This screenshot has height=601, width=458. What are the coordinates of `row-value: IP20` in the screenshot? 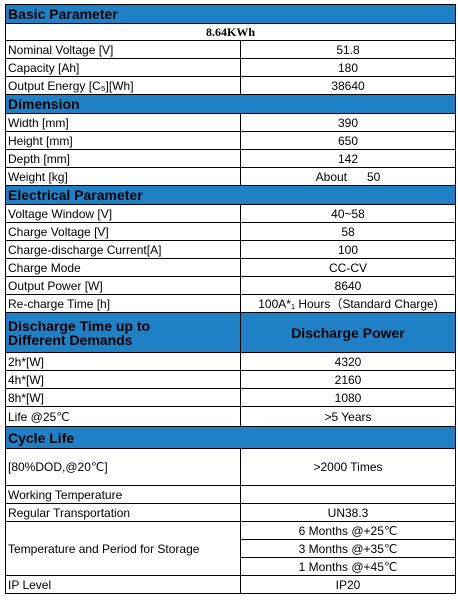 It's located at (348, 584).